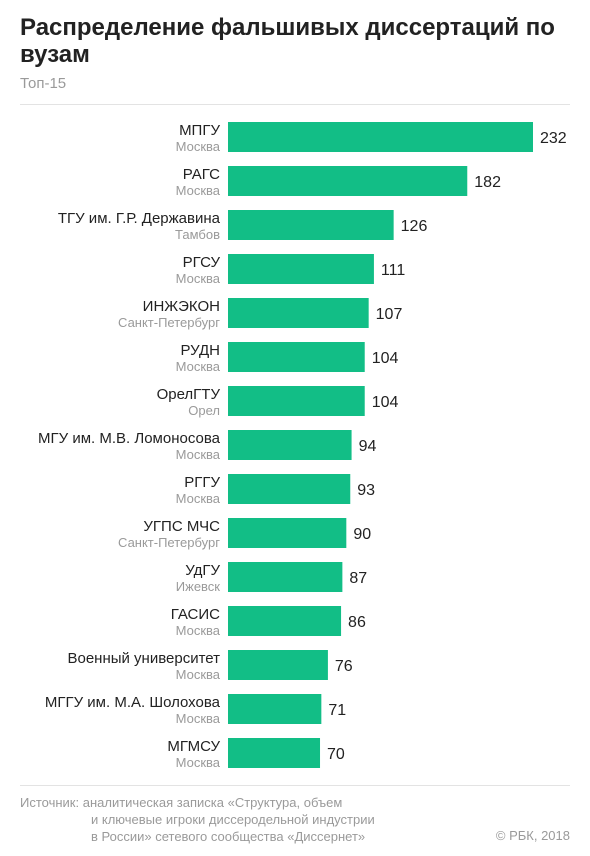 This screenshot has height=856, width=590. Describe the element at coordinates (202, 262) in the screenshot. I see `category-label: РГСУ` at that location.